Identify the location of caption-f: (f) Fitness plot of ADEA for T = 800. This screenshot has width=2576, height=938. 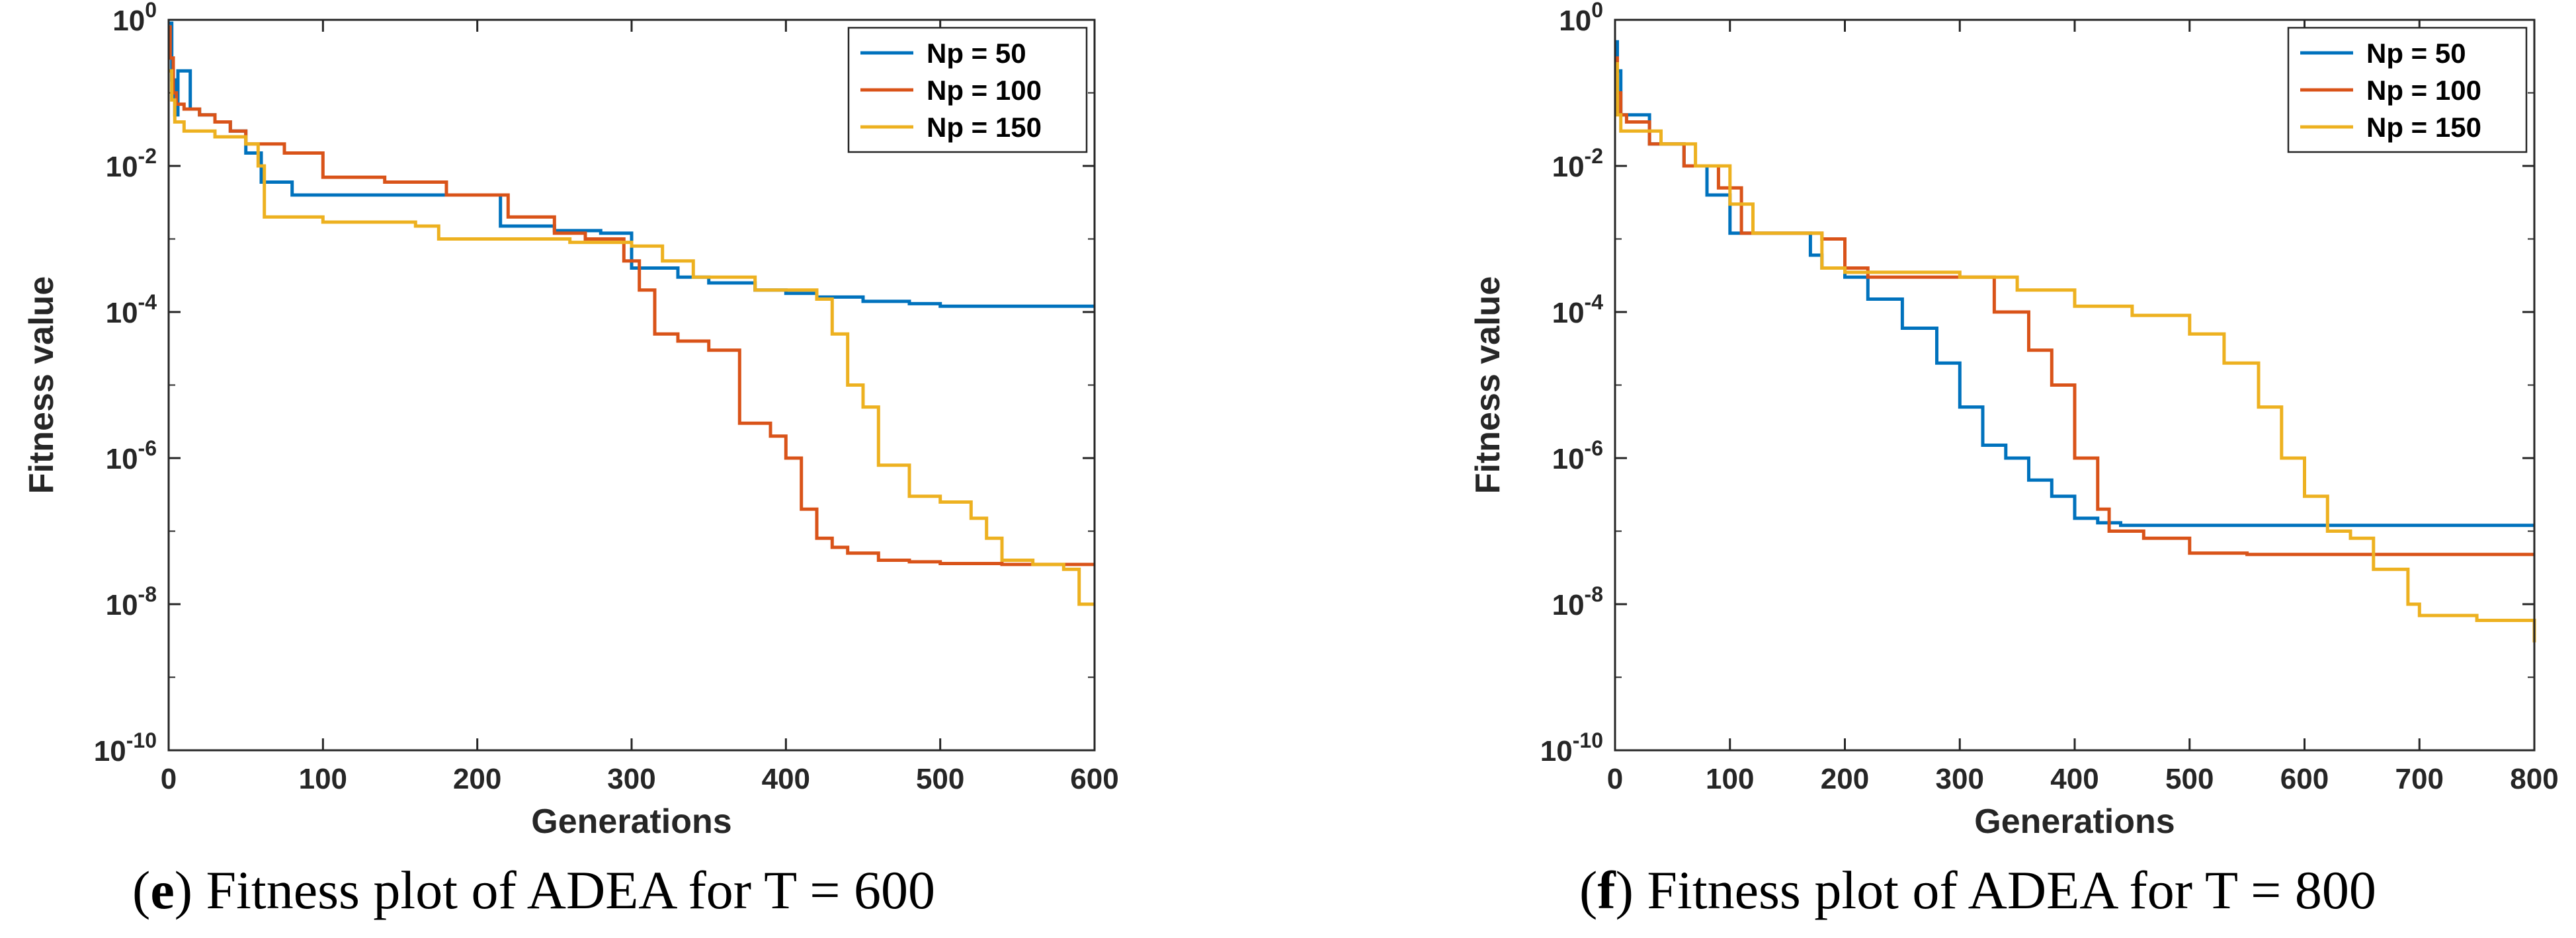
(1977, 890).